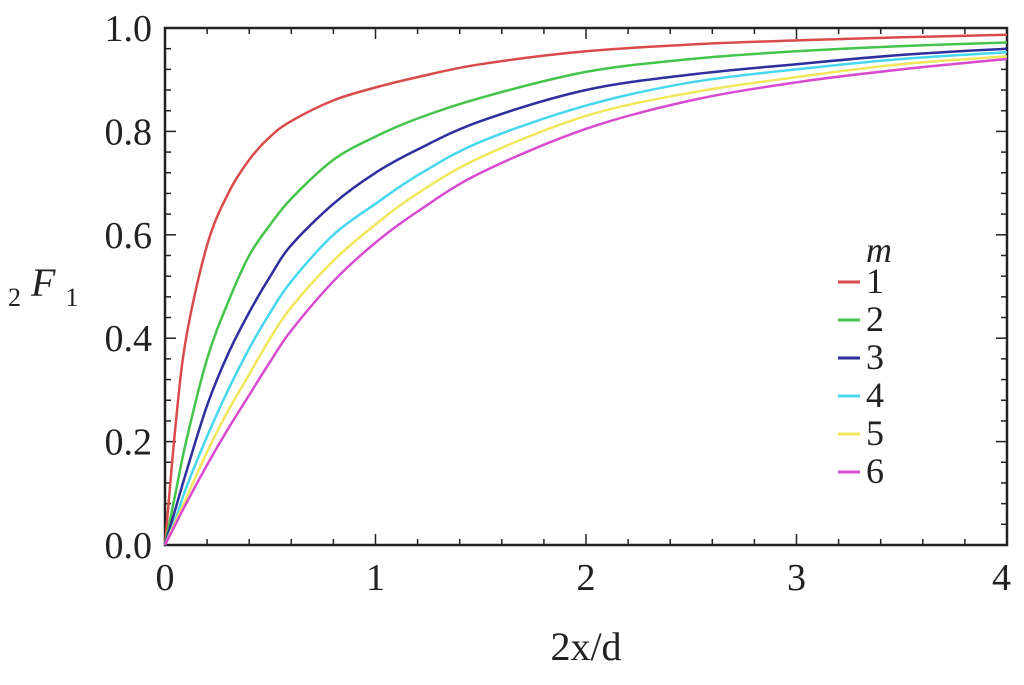 The image size is (1024, 685). What do you see at coordinates (129, 236) in the screenshot?
I see `y-tick-label: 0.6` at bounding box center [129, 236].